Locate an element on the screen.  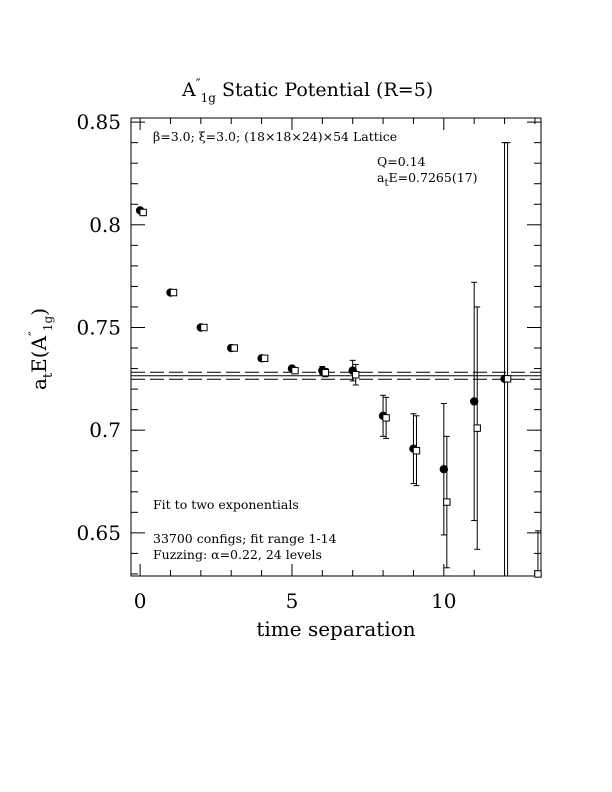
fit-annotation: Fit to two exponentials is located at coordinates (226, 504).